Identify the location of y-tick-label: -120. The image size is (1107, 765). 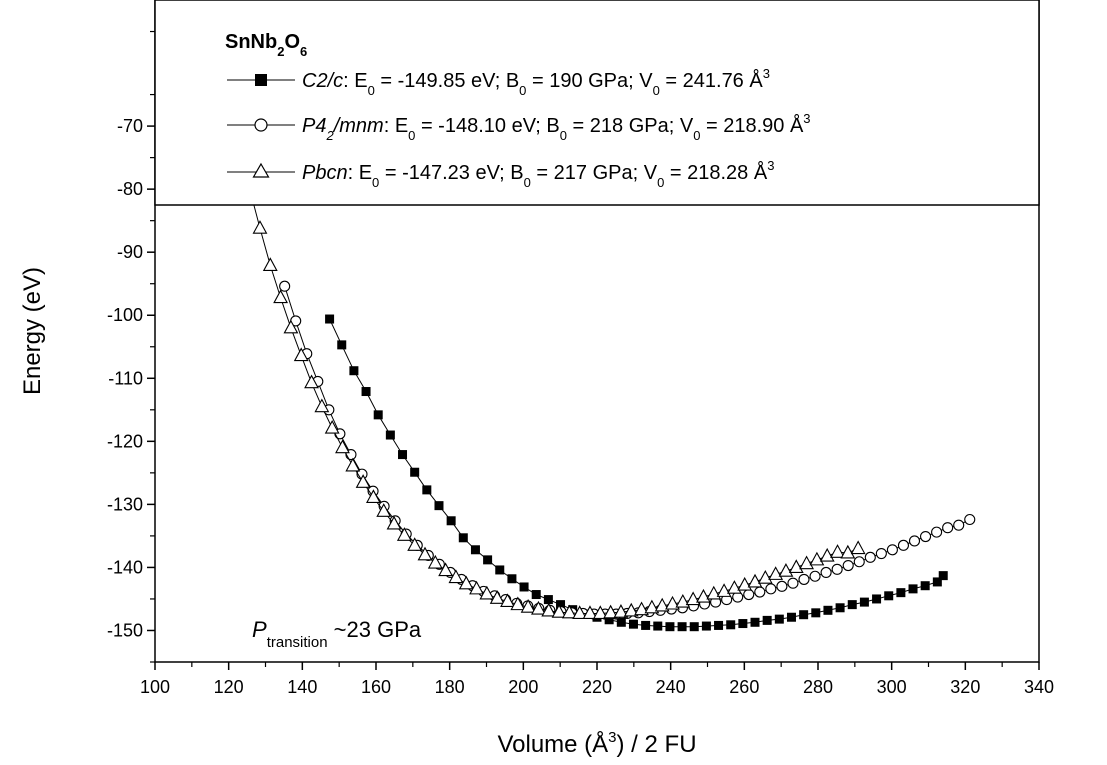
(125, 441).